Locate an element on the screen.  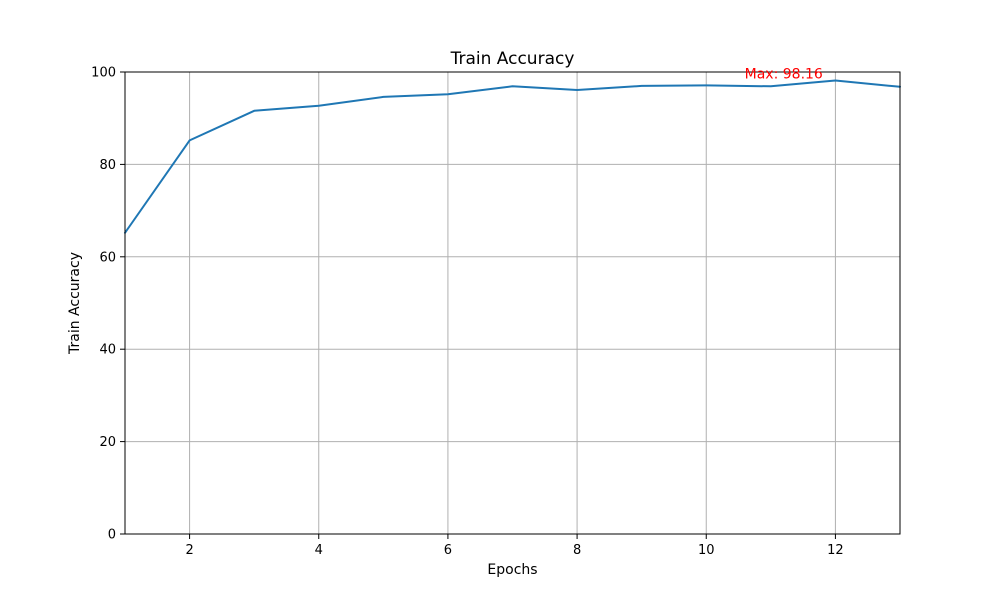
annotation-layer: Max: 98.16 is located at coordinates (784, 75).